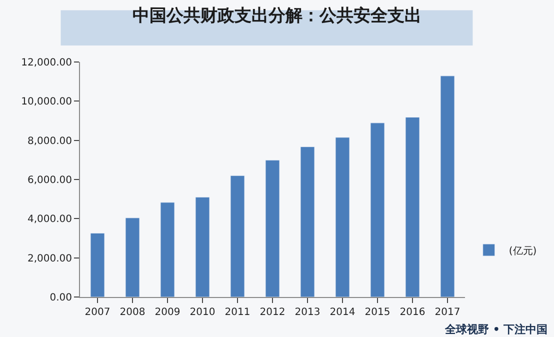 The image size is (554, 337). What do you see at coordinates (447, 312) in the screenshot?
I see `x-tick-label: 2017` at bounding box center [447, 312].